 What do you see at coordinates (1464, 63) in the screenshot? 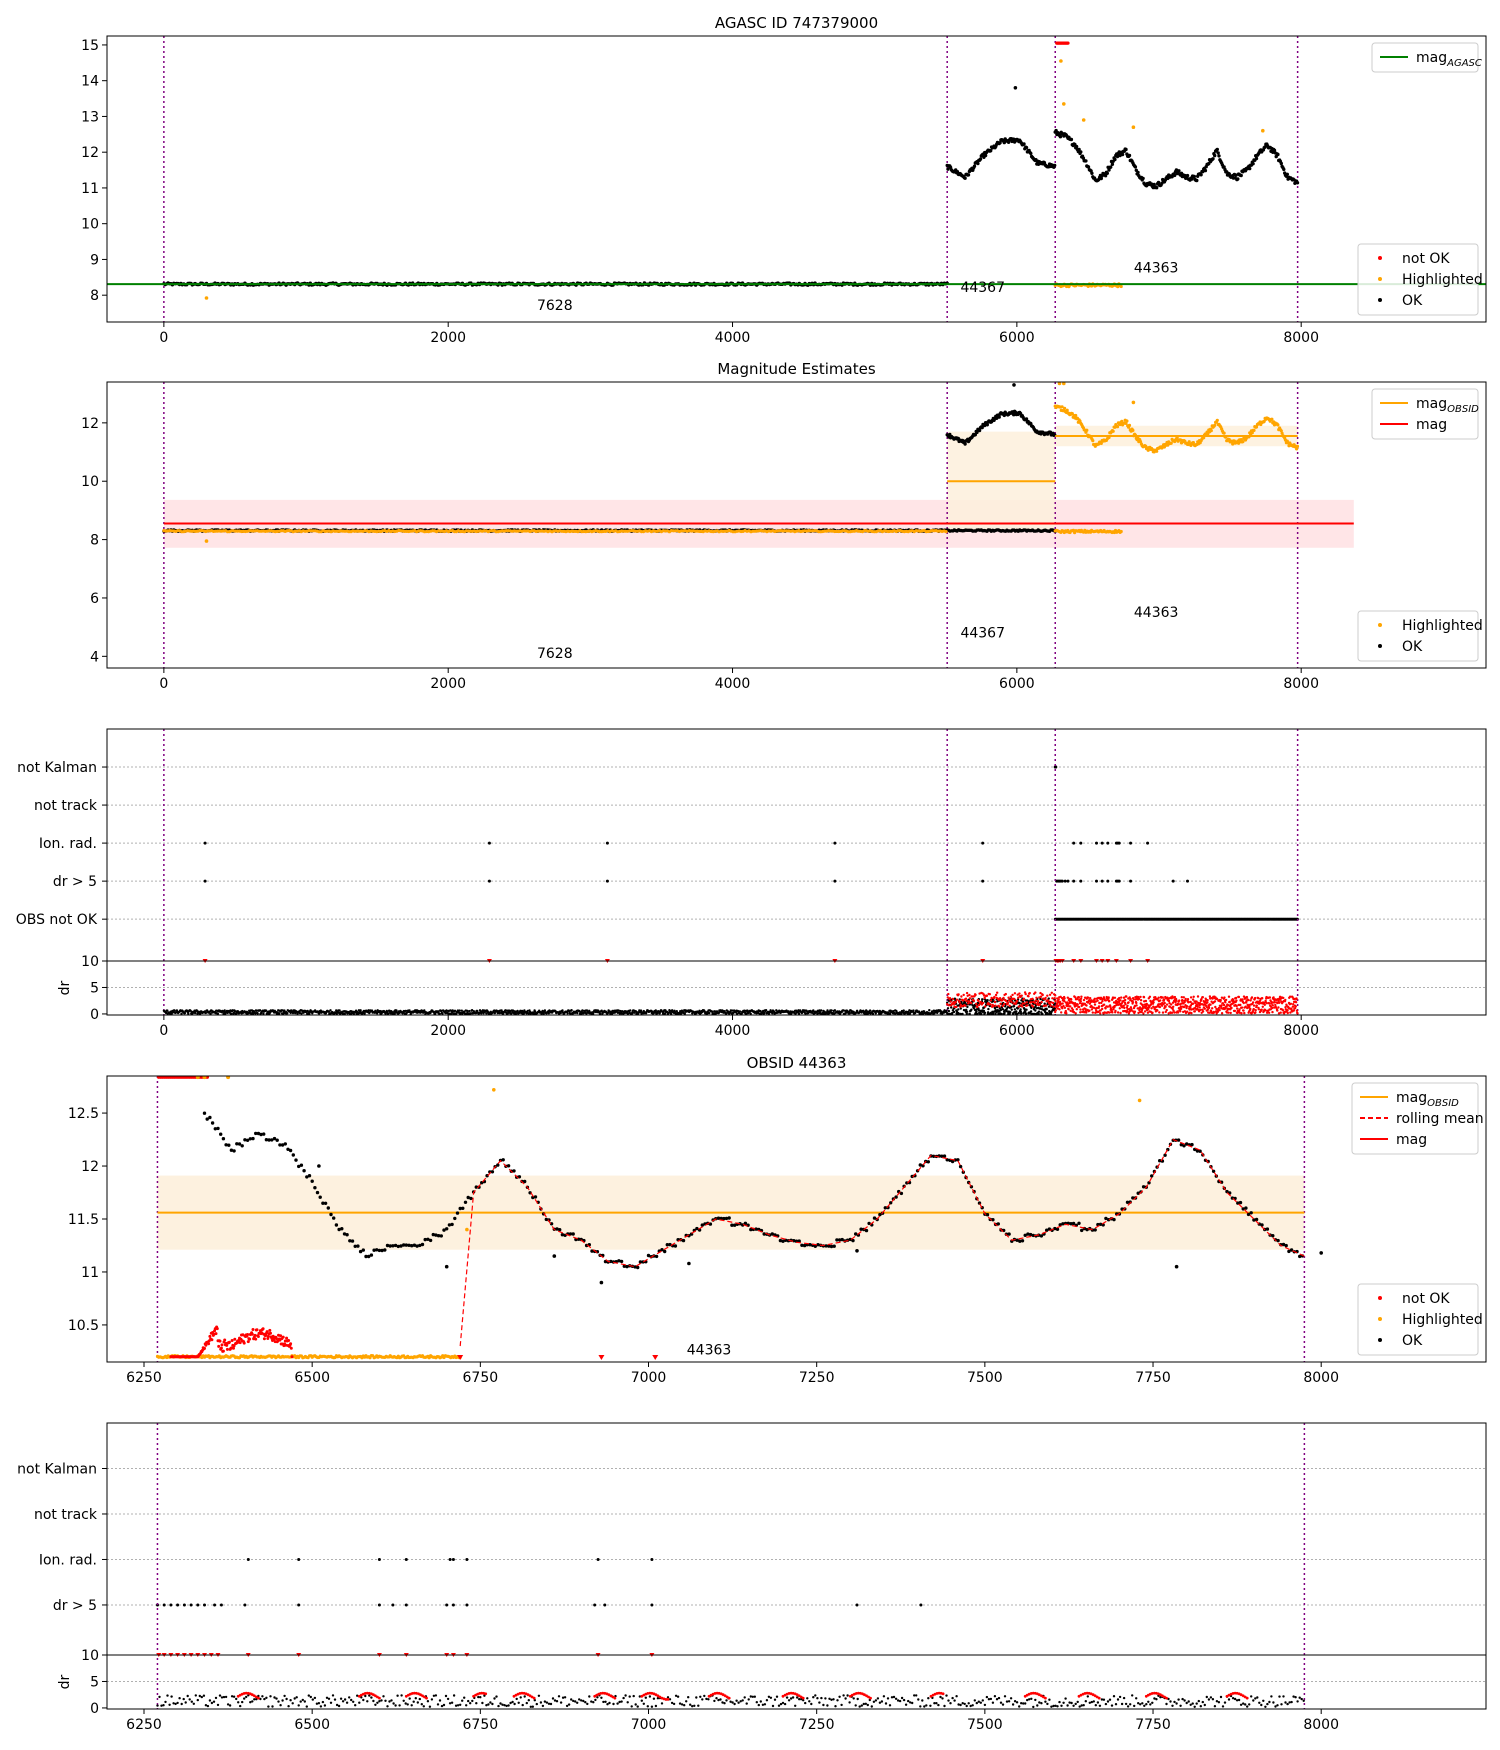
I see `agasc-legend-subscript: AGASC` at bounding box center [1464, 63].